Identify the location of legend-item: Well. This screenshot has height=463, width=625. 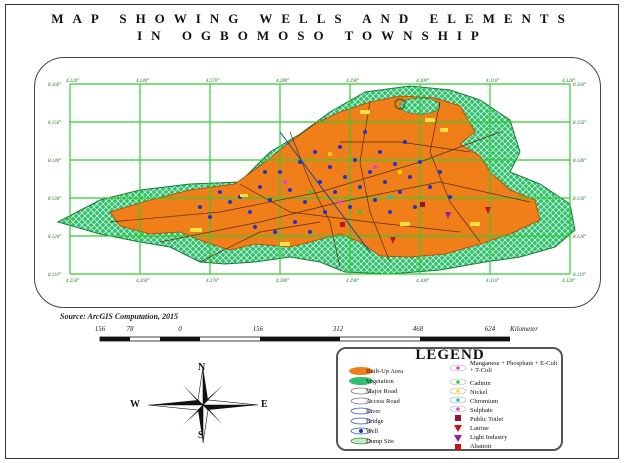
(372, 431).